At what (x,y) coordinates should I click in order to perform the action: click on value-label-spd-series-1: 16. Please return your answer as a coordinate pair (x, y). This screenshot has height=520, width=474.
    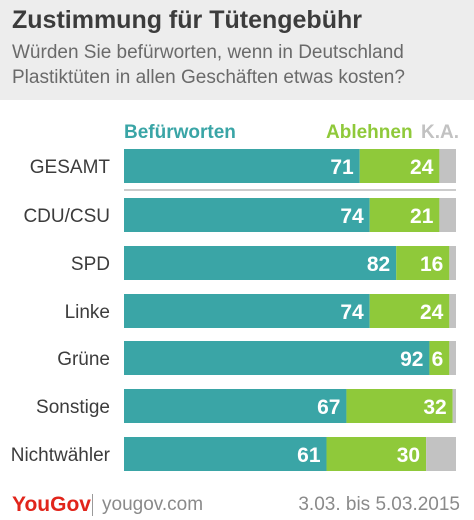
    Looking at the image, I should click on (431, 264).